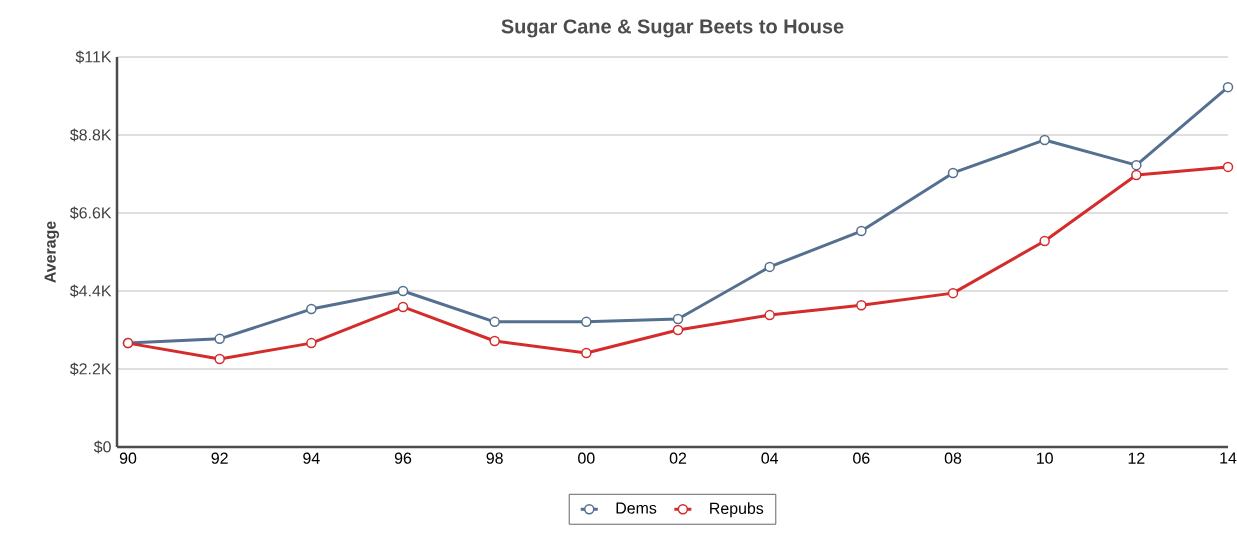 The image size is (1237, 542). Describe the element at coordinates (403, 458) in the screenshot. I see `x-tick-label: 96` at that location.